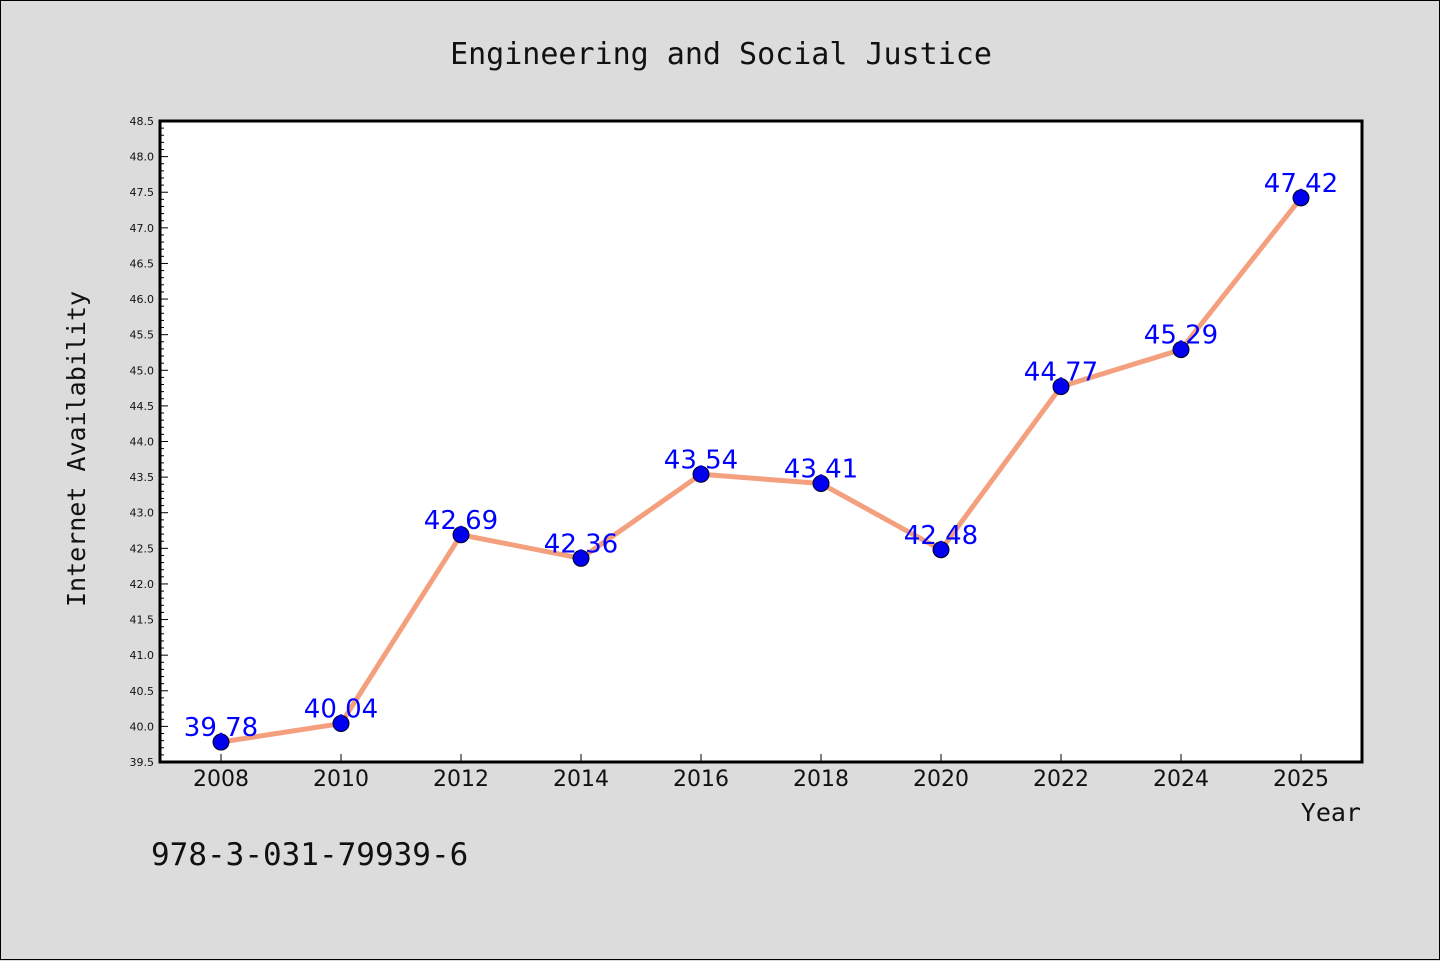 This screenshot has width=1440, height=961. What do you see at coordinates (341, 710) in the screenshot?
I see `data-label: 40.04` at bounding box center [341, 710].